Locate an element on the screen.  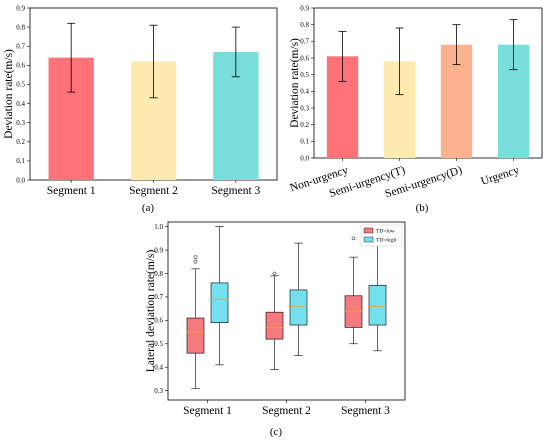
panel-b-label: (b) is located at coordinates (422, 208).